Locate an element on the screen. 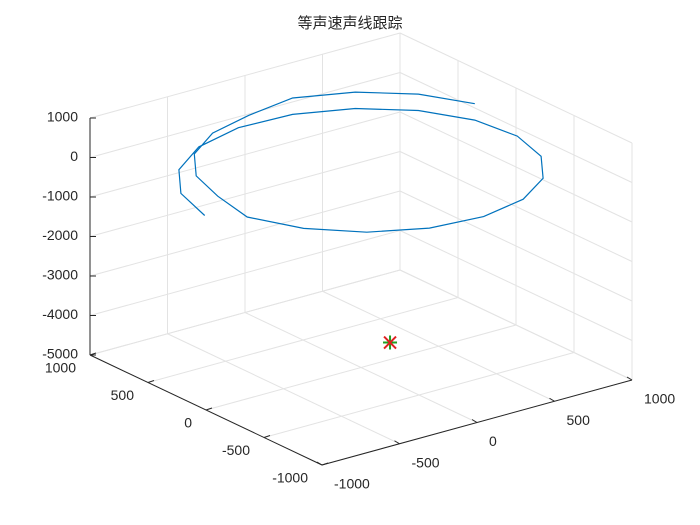 The width and height of the screenshot is (700, 525). ray-path is located at coordinates (361, 162).